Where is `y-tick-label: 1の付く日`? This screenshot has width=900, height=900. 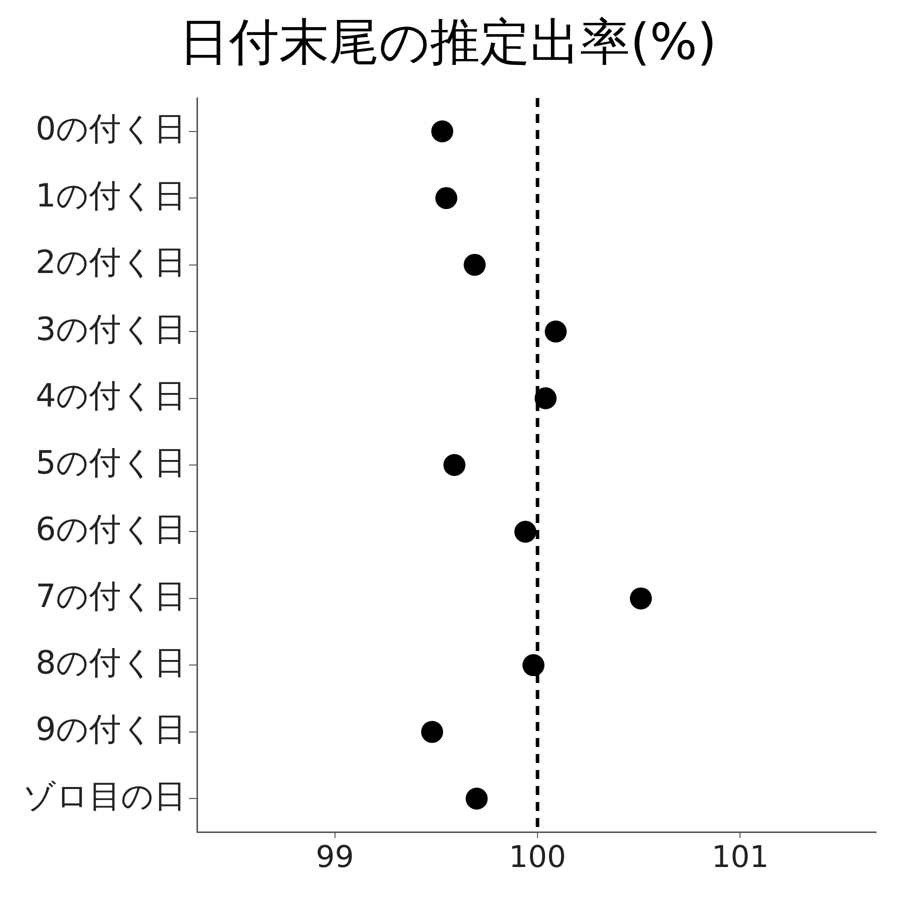
y-tick-label: 1の付く日 is located at coordinates (111, 195).